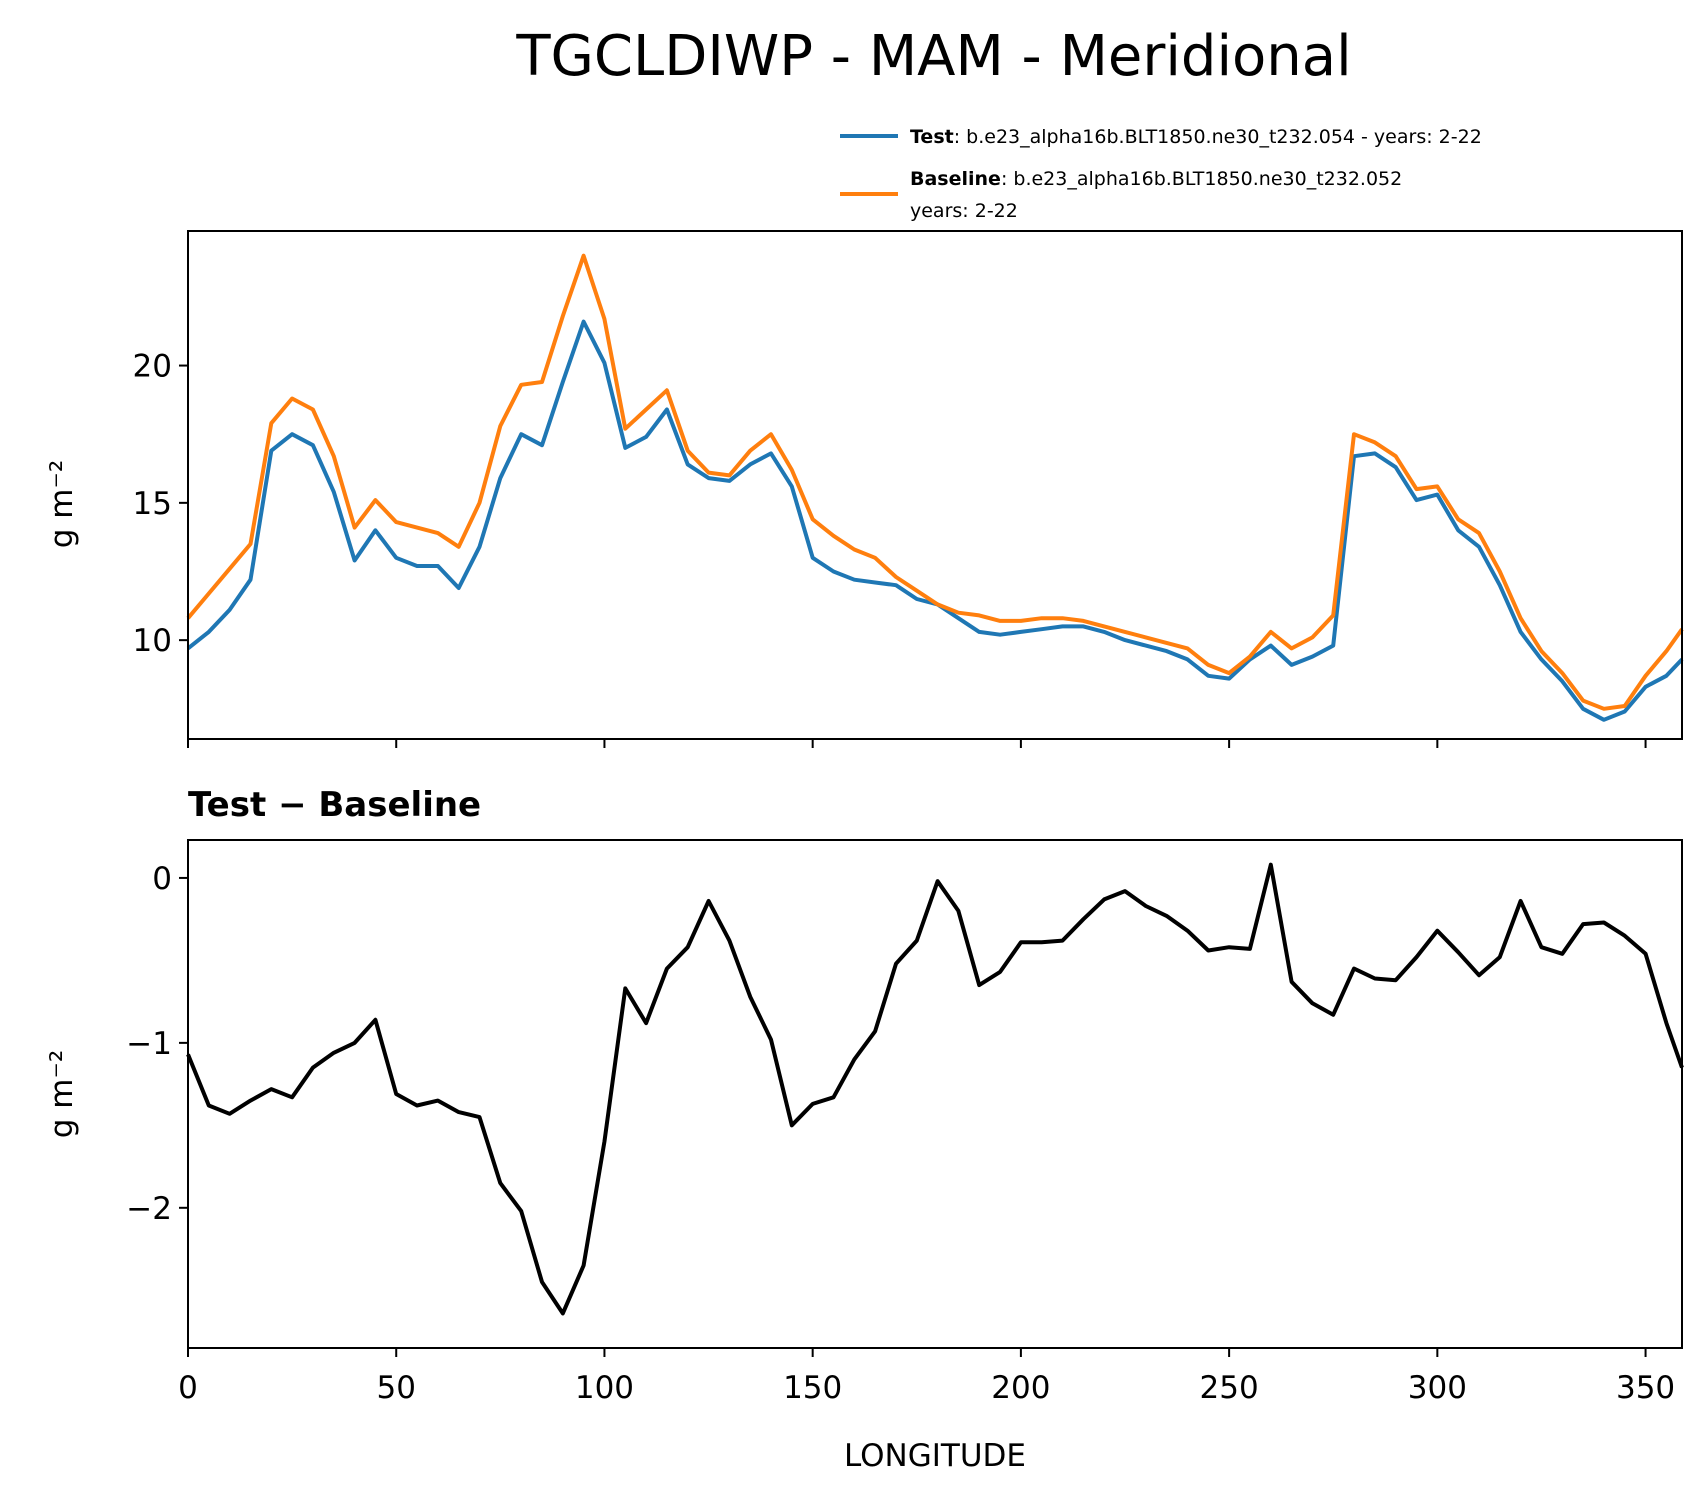  I want to click on legend-baseline-text-line2: years: 2-22, so click(964, 211).